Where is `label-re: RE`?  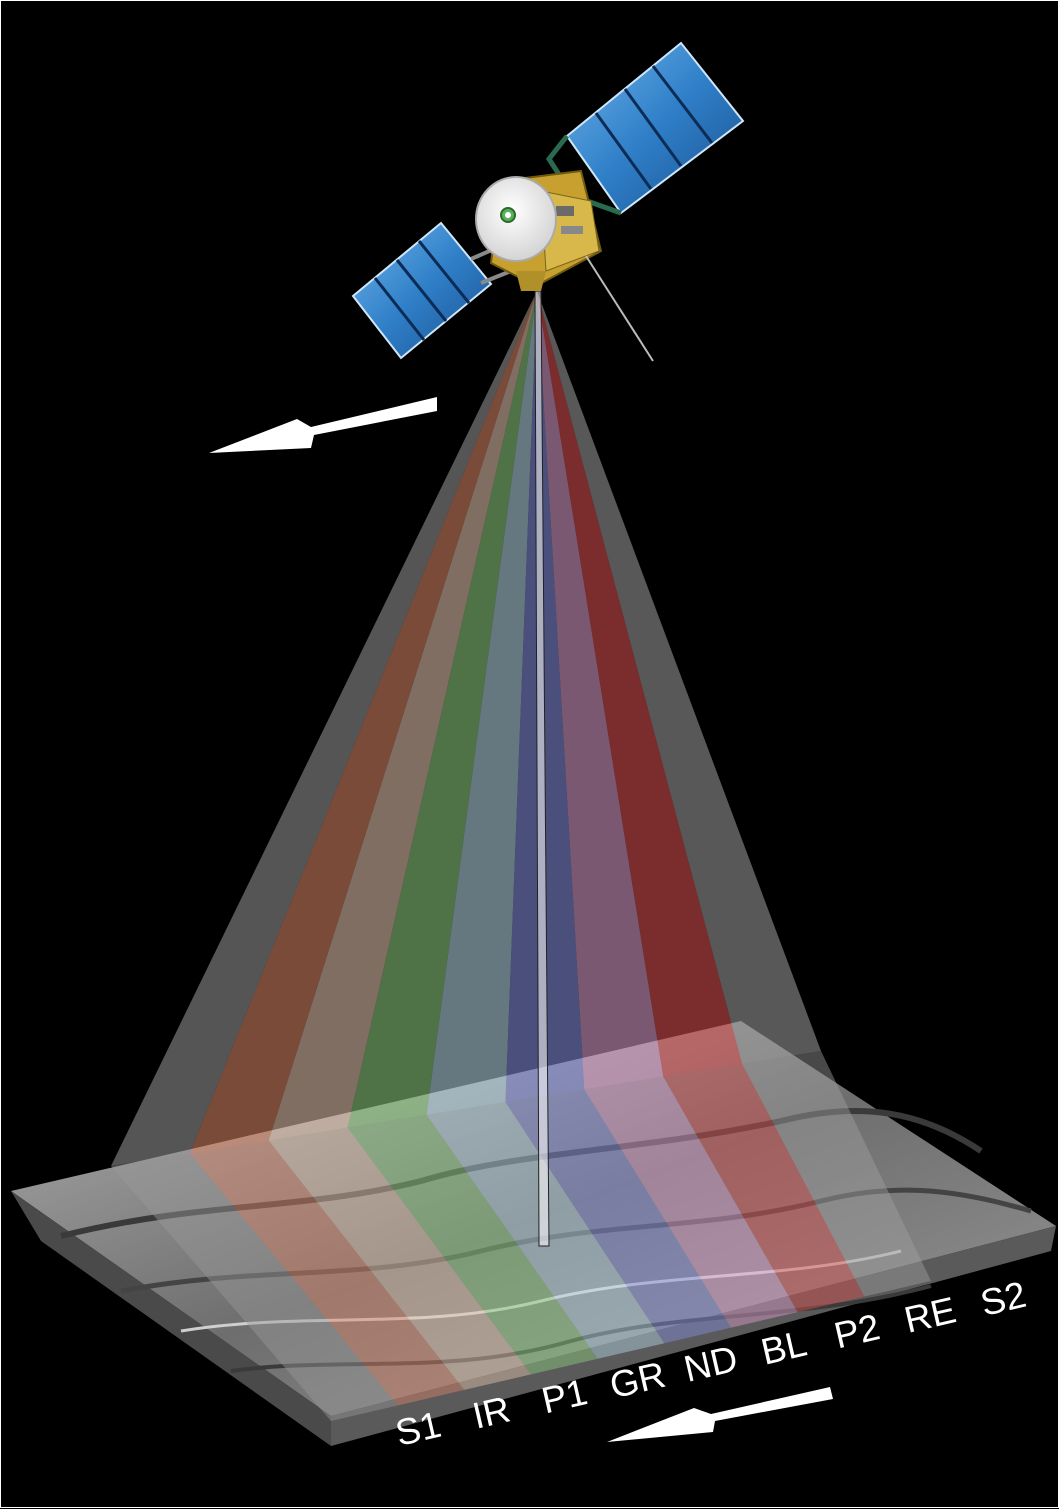 label-re: RE is located at coordinates (929, 1315).